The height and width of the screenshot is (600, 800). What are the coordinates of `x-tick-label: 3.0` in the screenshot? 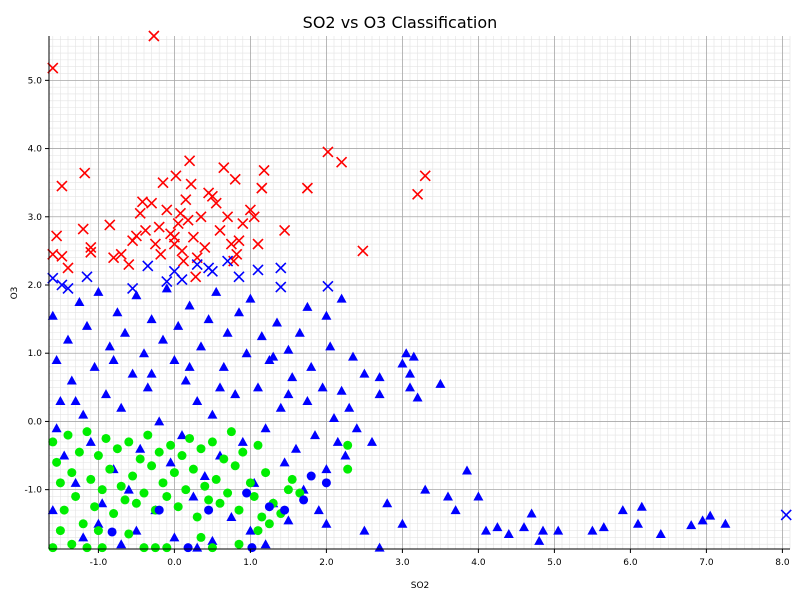 It's located at (402, 563).